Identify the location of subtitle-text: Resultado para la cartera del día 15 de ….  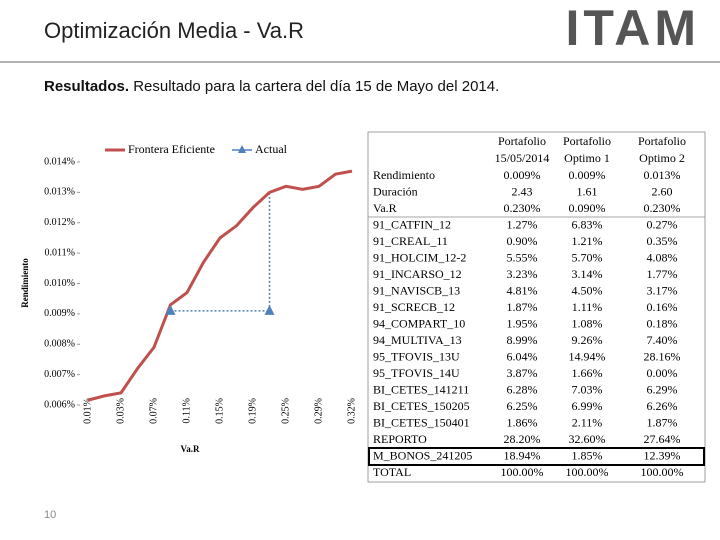
(316, 86).